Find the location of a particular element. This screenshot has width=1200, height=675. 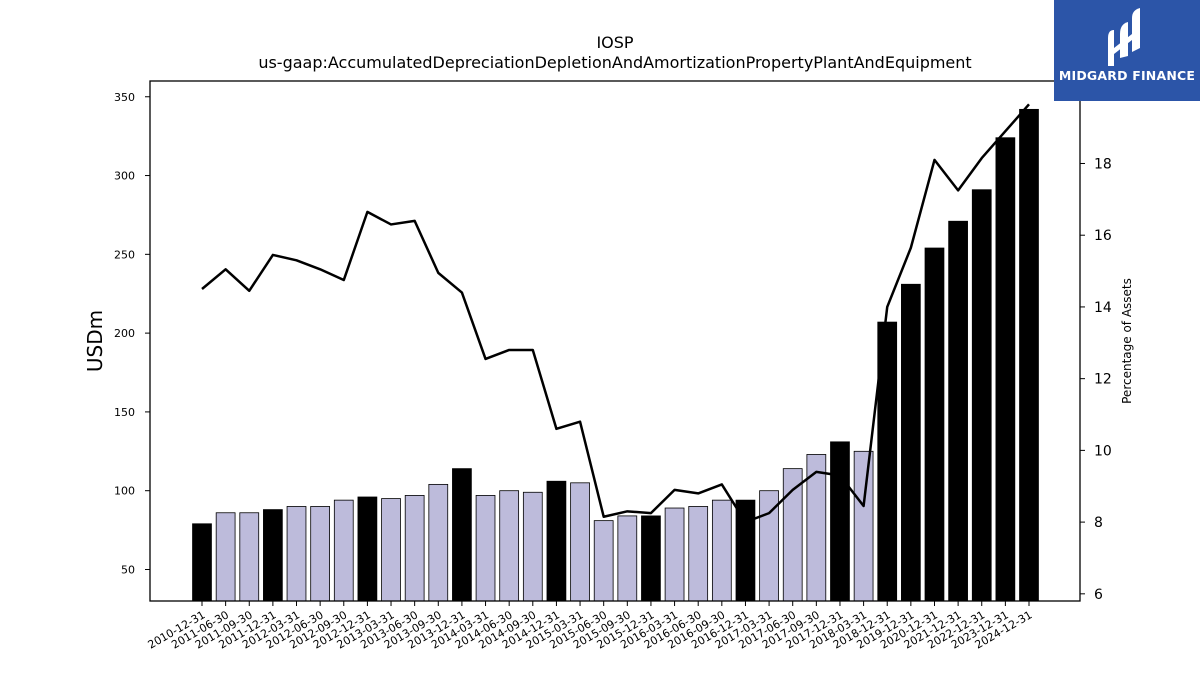

y2-tick-label: 14 is located at coordinates (1103, 308).